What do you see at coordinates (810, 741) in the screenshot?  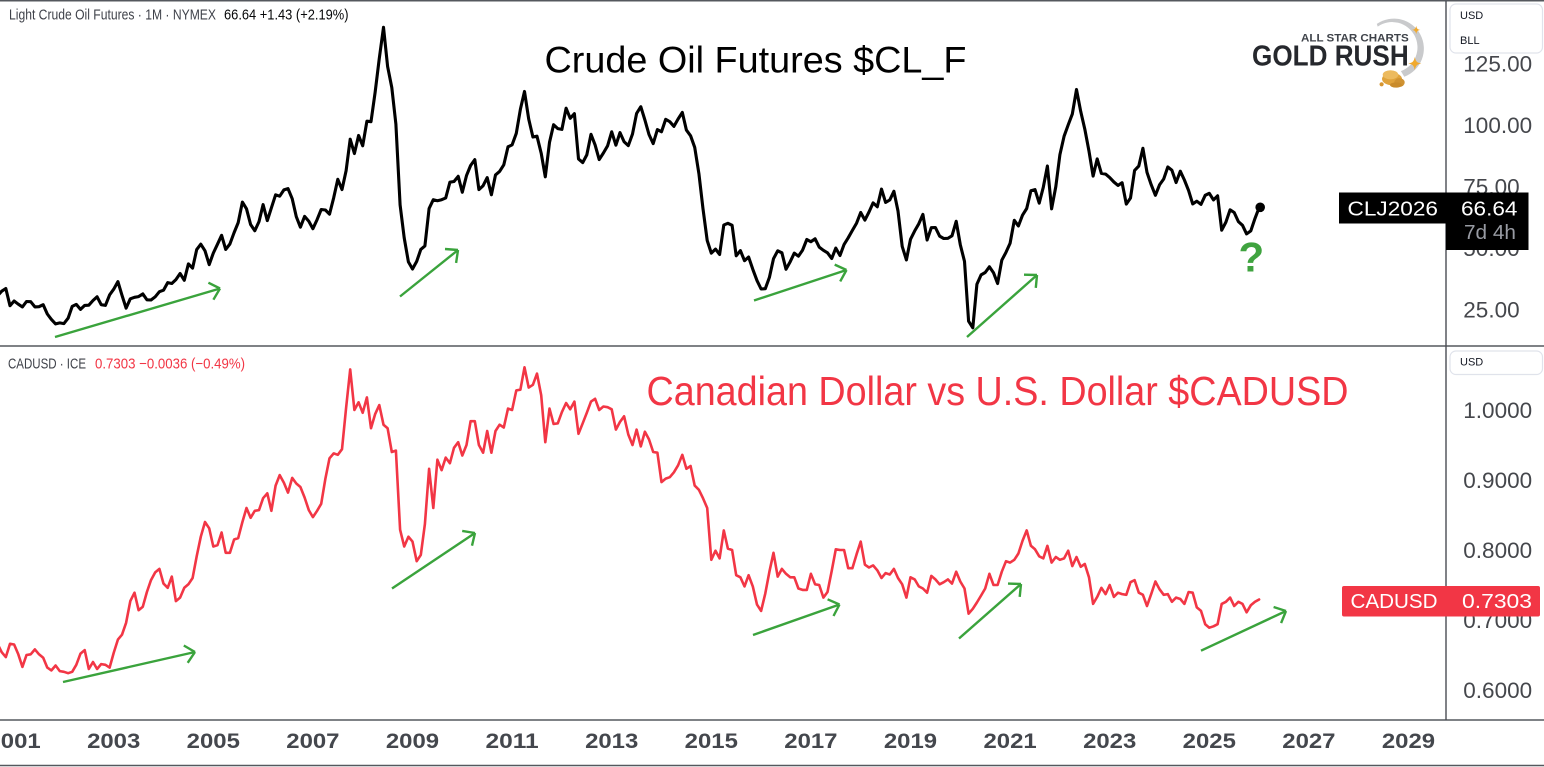 I see `svg-text: 2017` at bounding box center [810, 741].